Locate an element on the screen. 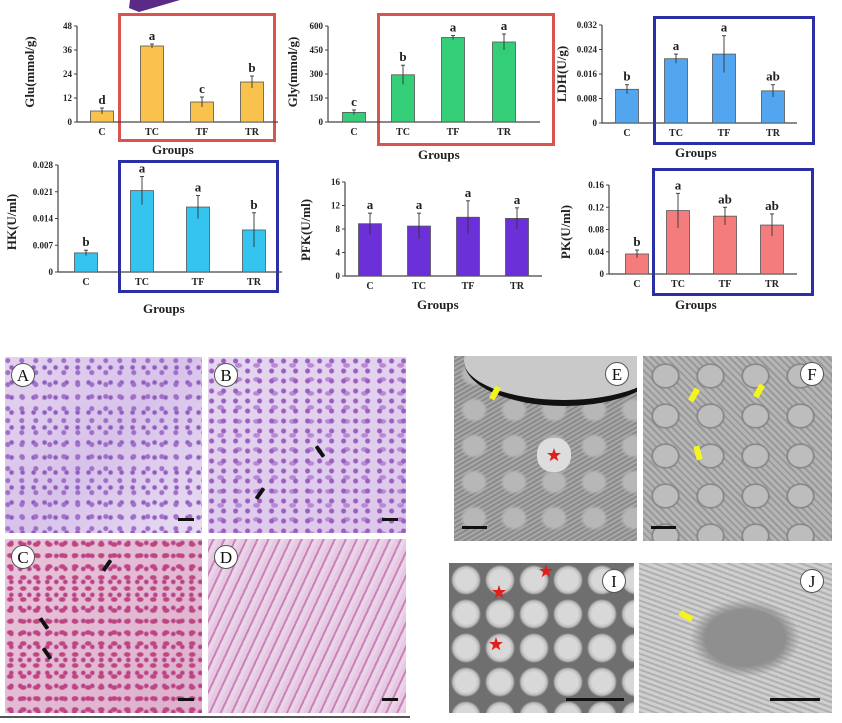 This screenshot has height=723, width=842. glu-x-tick-label: TC is located at coordinates (152, 132).